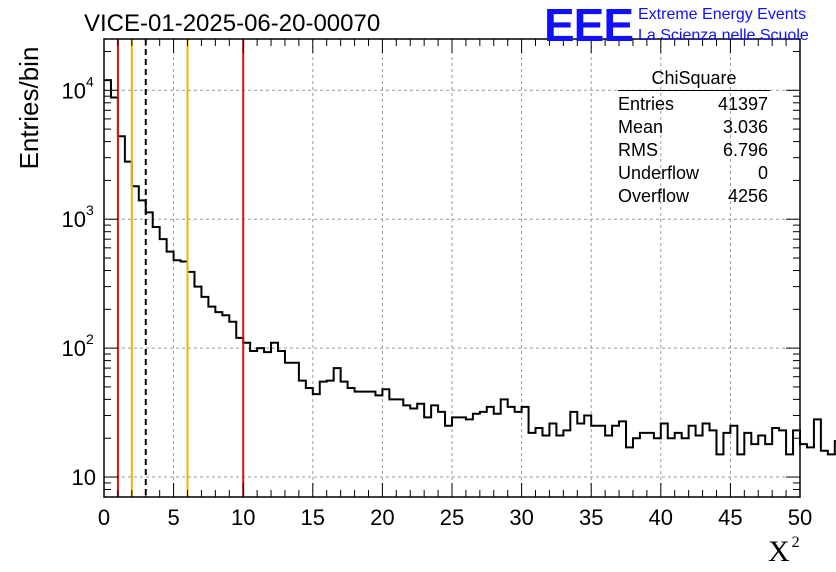 The height and width of the screenshot is (572, 836). Describe the element at coordinates (800, 517) in the screenshot. I see `x-tick-label: 50` at that location.